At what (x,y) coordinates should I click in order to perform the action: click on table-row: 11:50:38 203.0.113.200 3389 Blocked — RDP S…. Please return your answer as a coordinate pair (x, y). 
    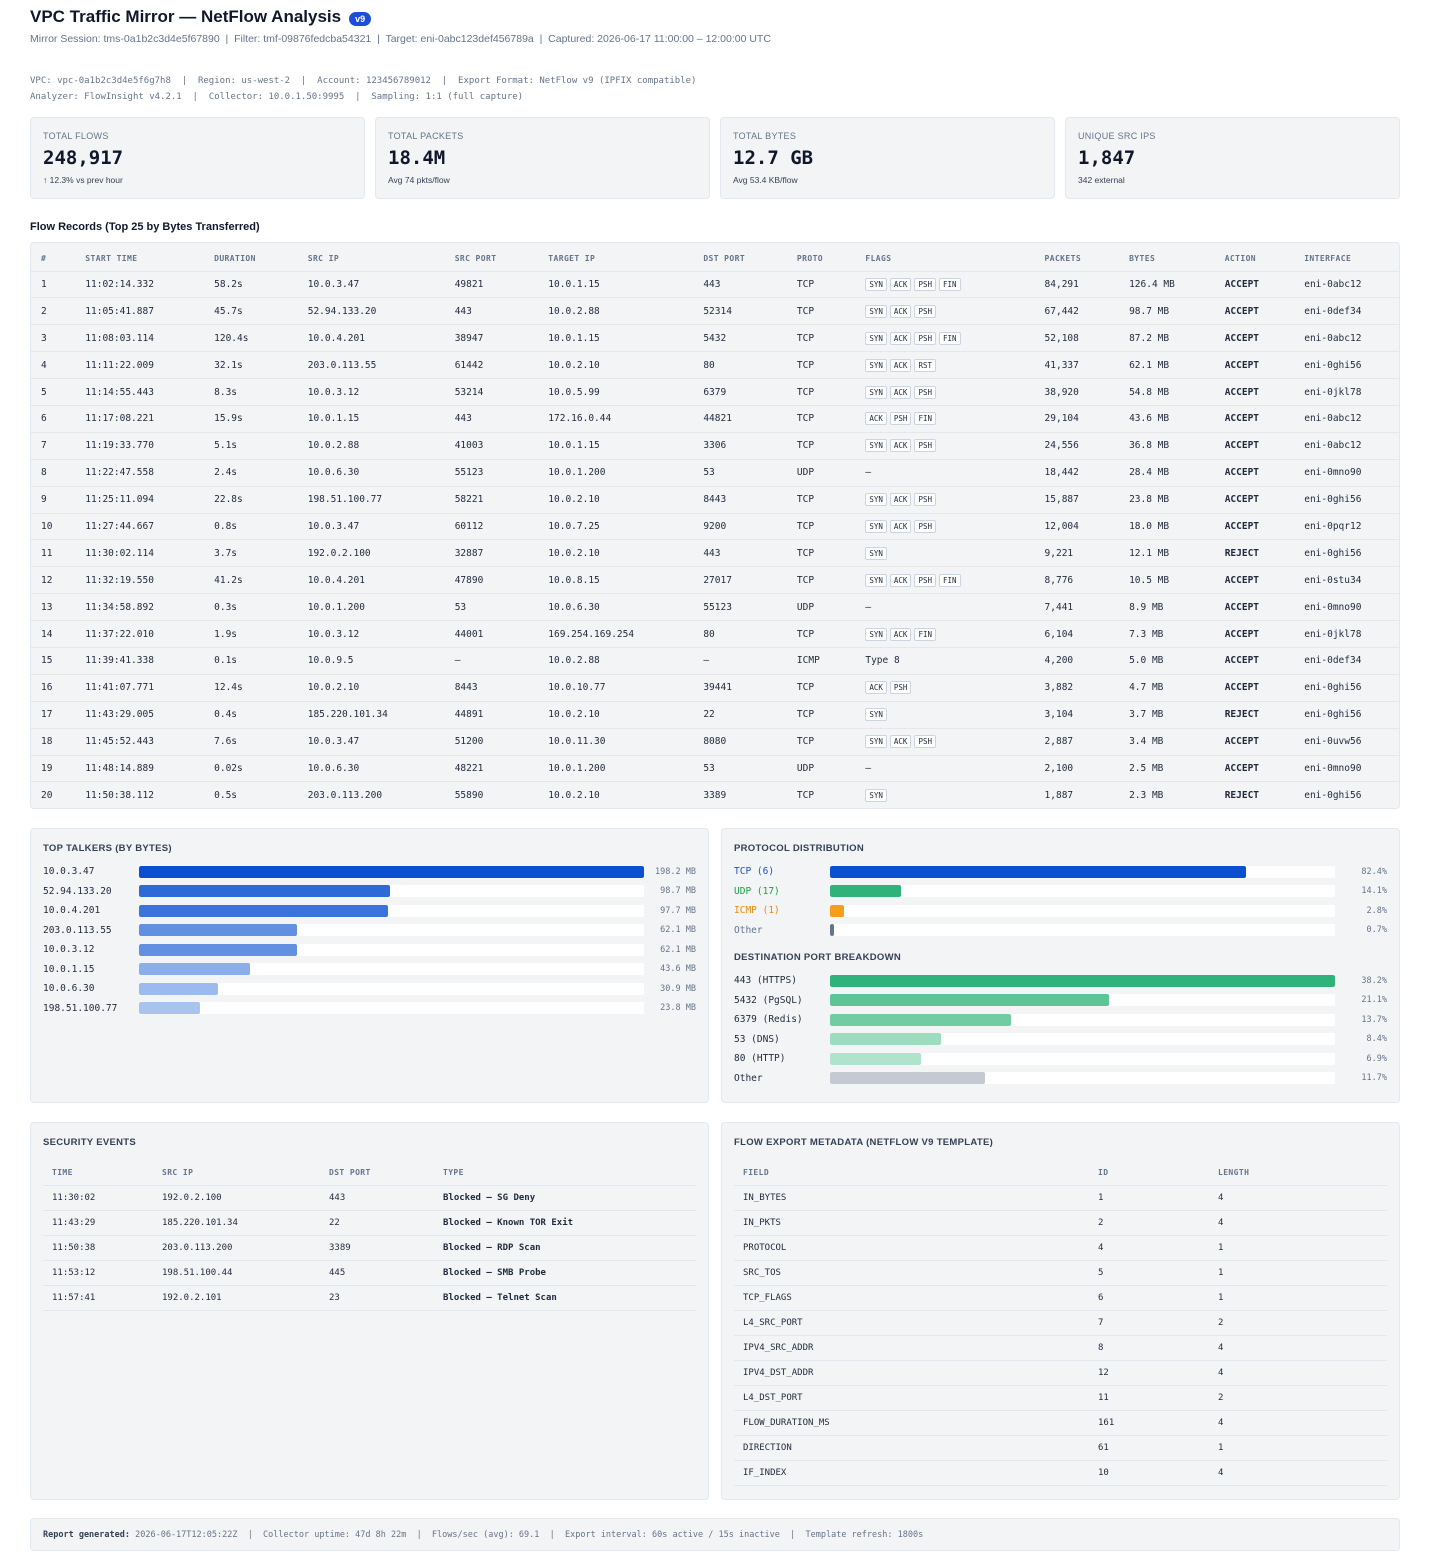
    Looking at the image, I should click on (369, 1248).